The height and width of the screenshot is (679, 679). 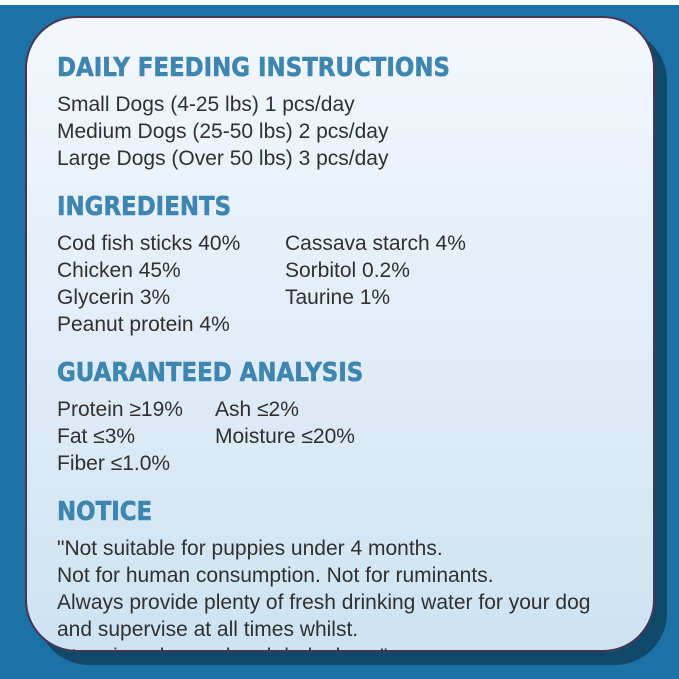 I want to click on ingredients-heading: INGREDIENTS, so click(x=144, y=207).